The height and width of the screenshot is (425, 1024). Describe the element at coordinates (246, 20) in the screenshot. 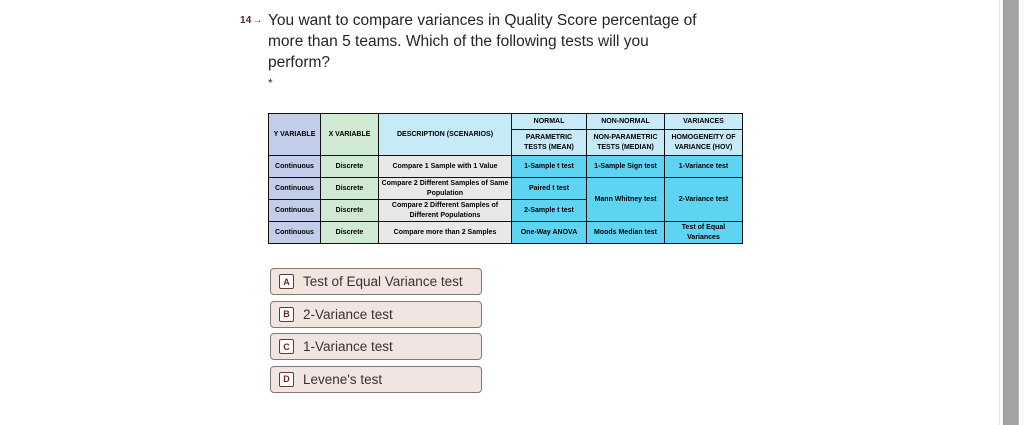

I see `question-number-value: 14` at that location.